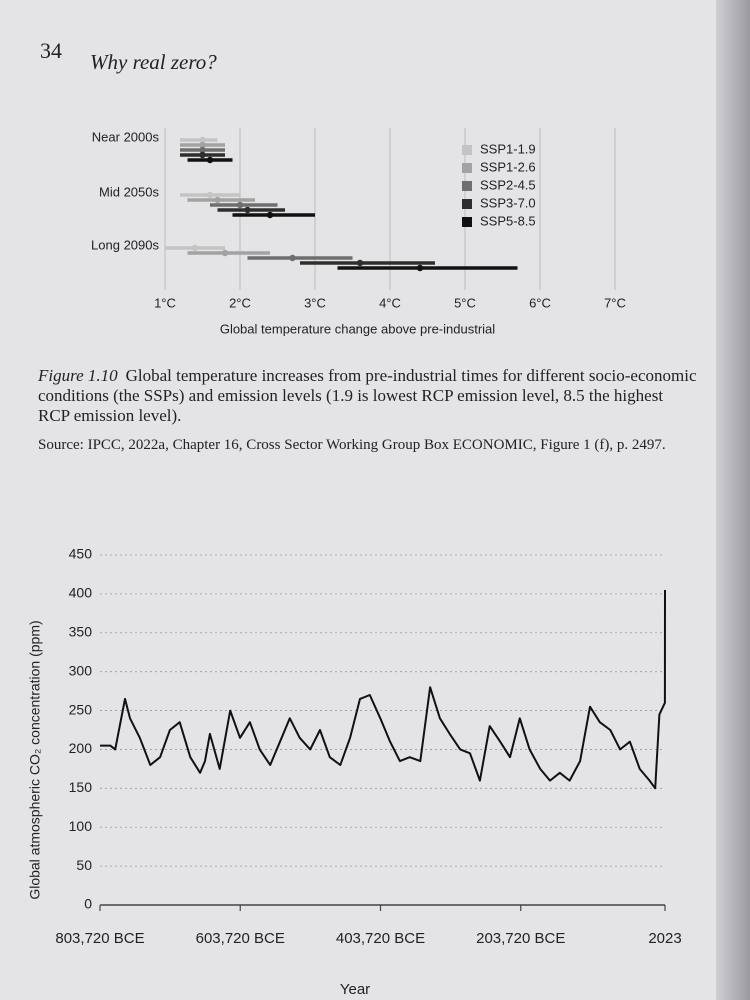  Describe the element at coordinates (81, 709) in the screenshot. I see `y-tick-label: 250` at that location.